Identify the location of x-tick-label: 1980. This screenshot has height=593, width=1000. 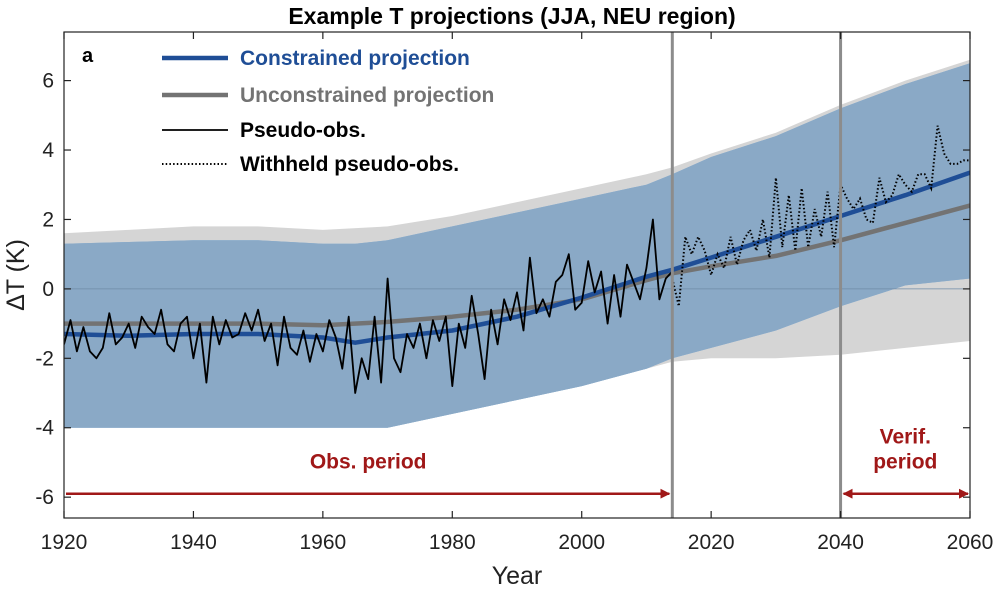
(452, 542).